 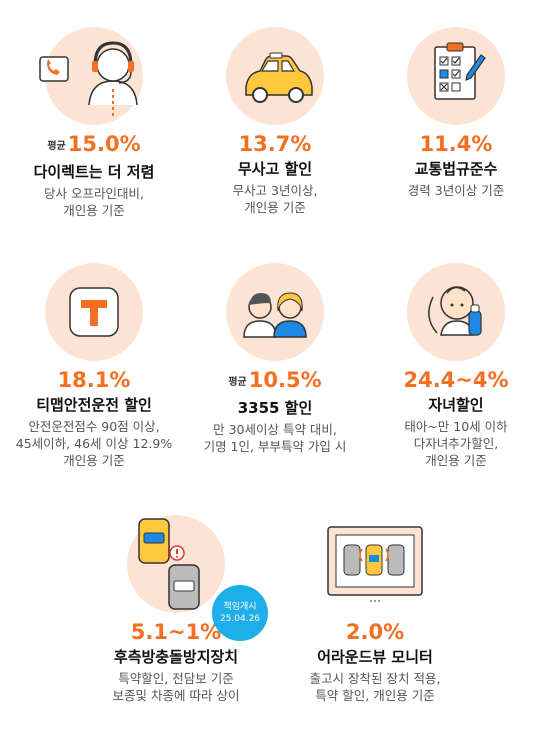 What do you see at coordinates (275, 144) in the screenshot?
I see `discount-rate: 13.7%` at bounding box center [275, 144].